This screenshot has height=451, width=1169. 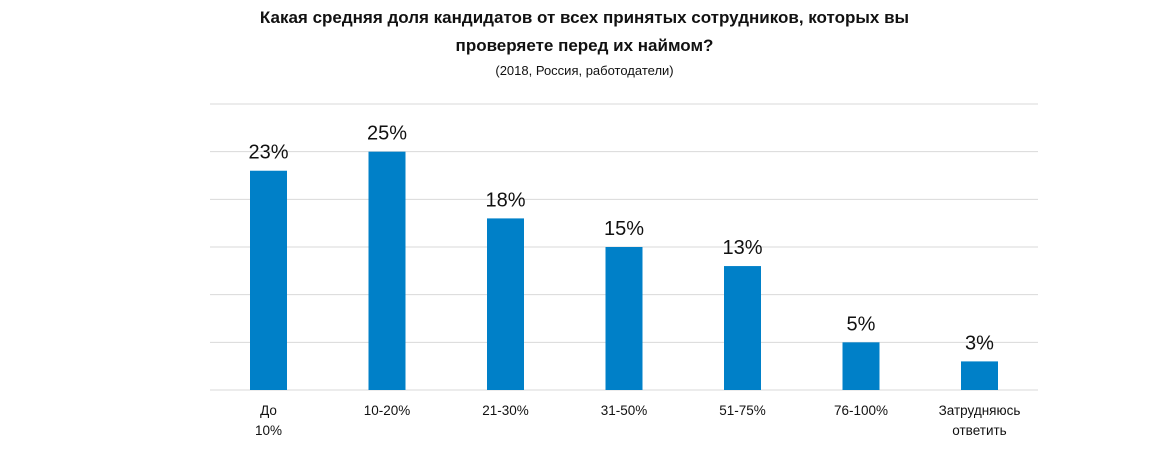 I want to click on data-label: 15%, so click(x=624, y=229).